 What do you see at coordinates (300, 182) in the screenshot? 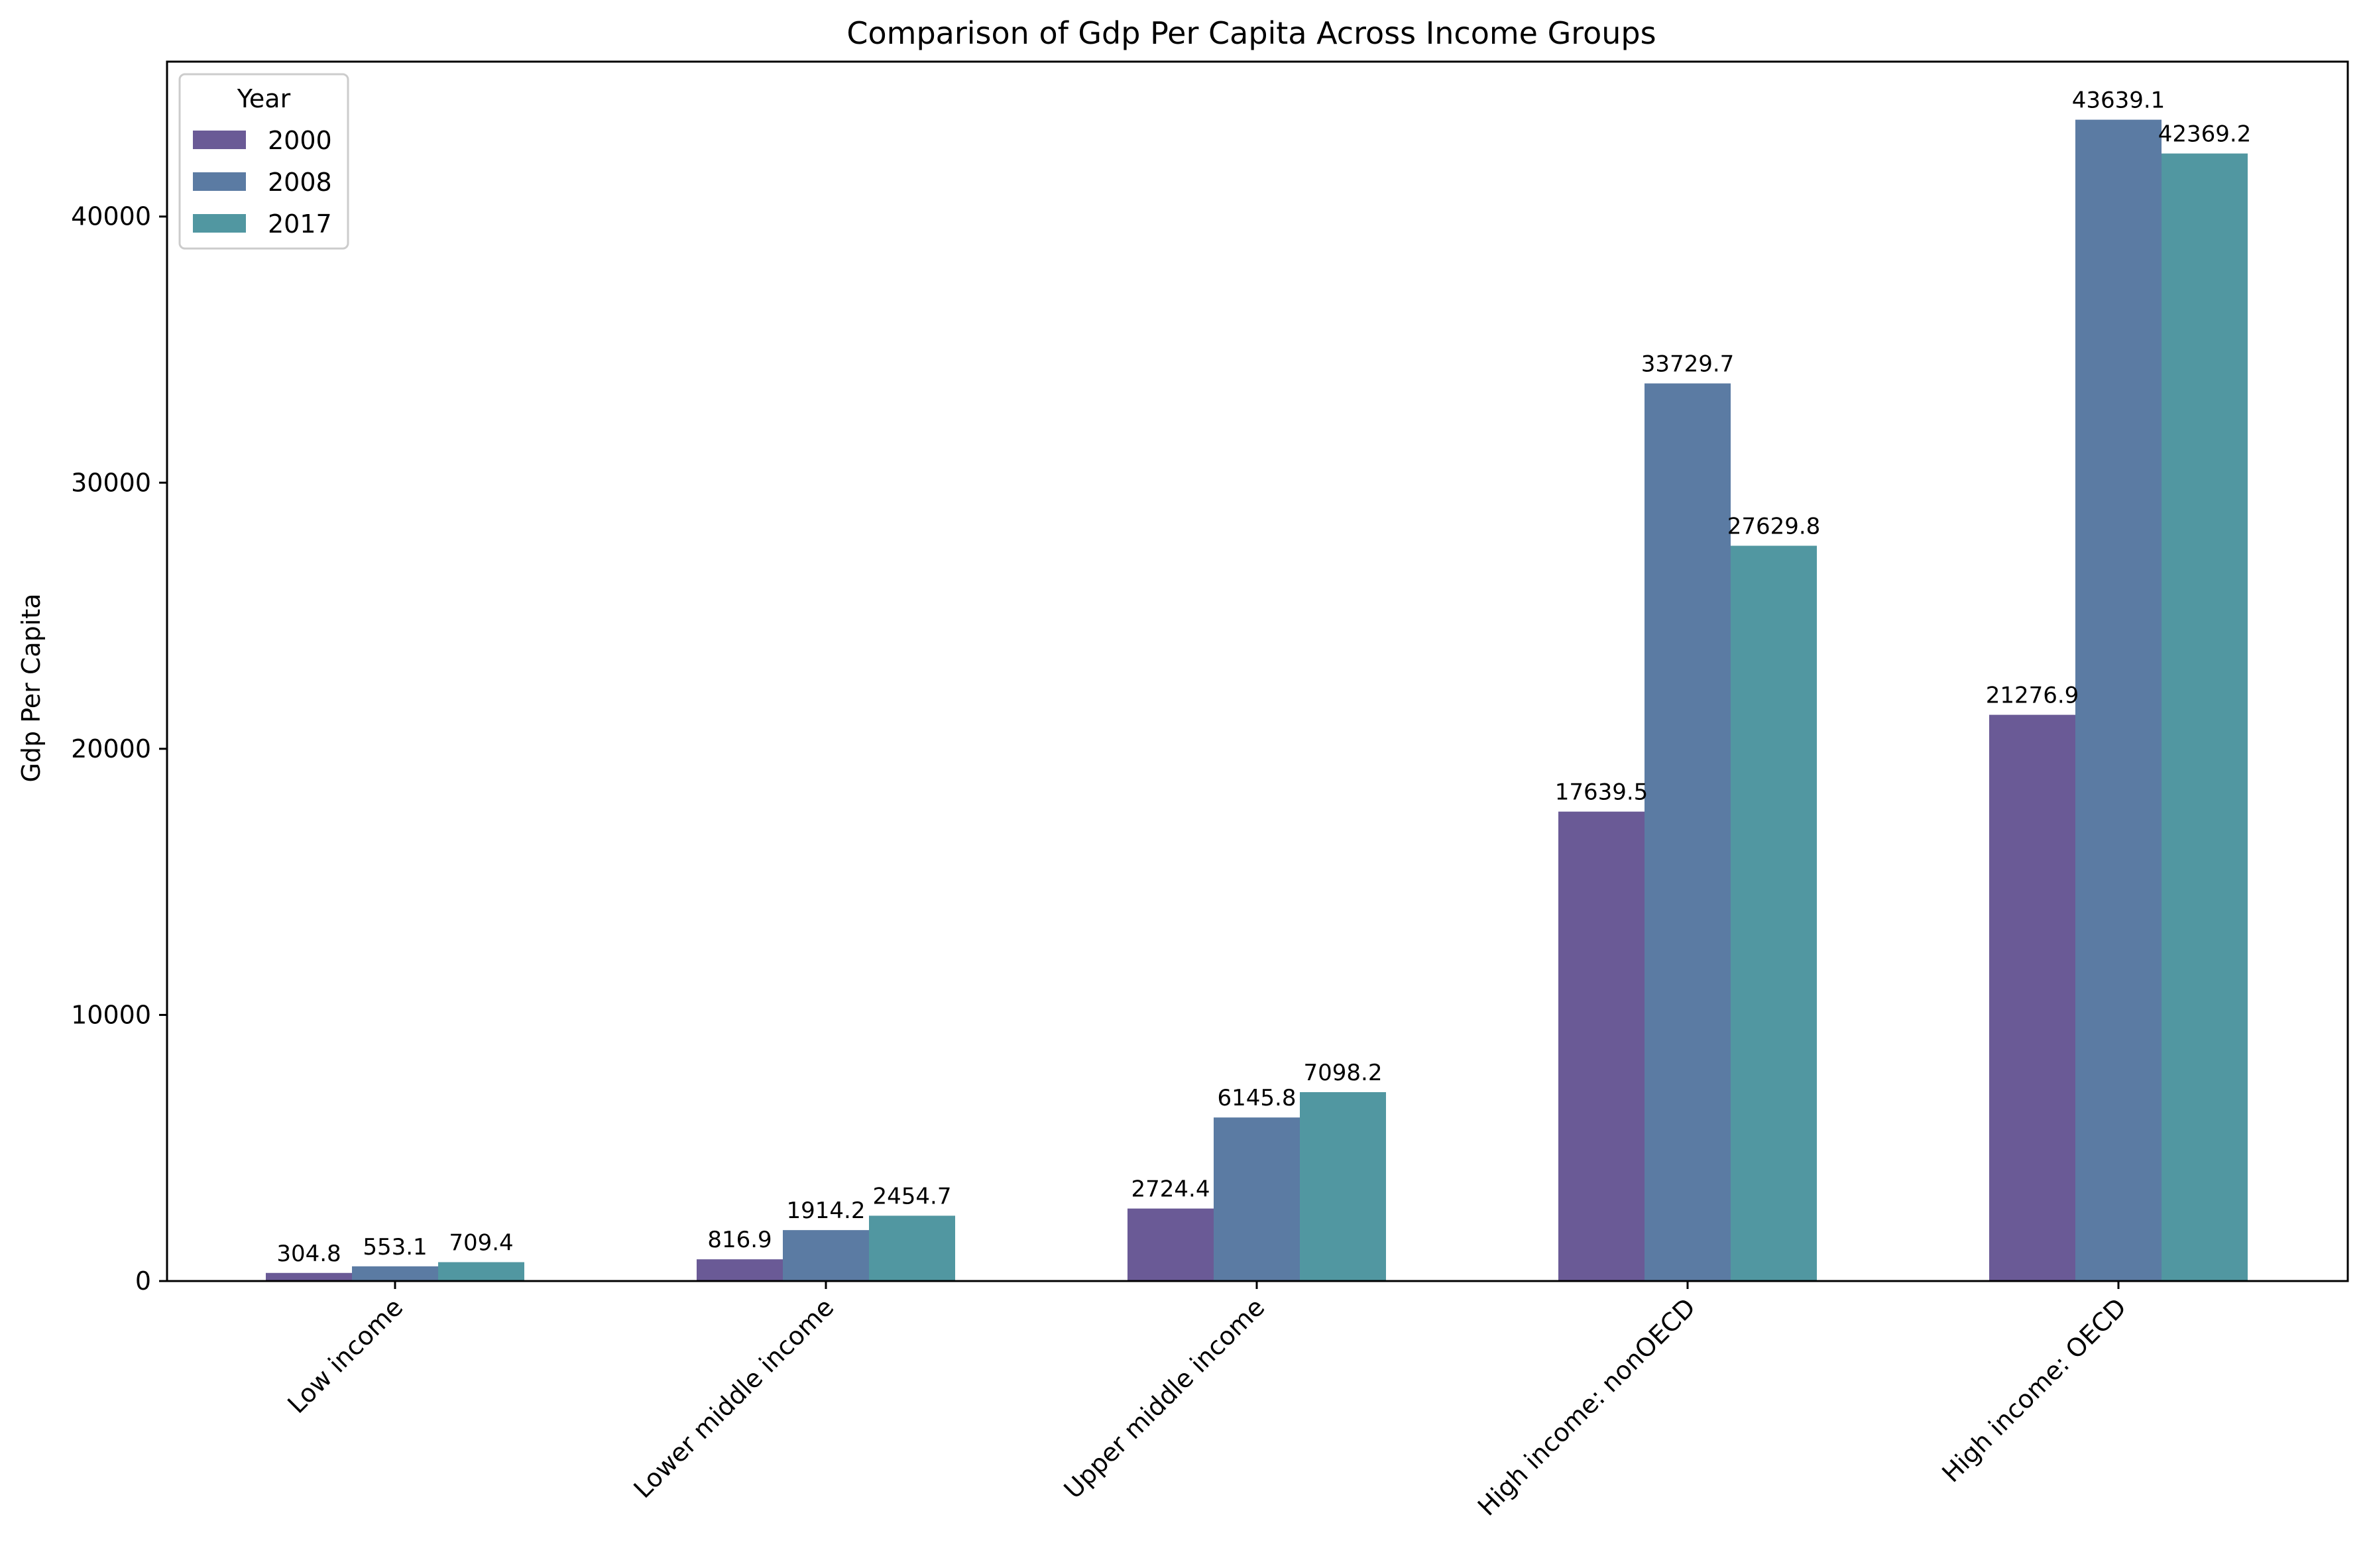
I see `legend-label: 2008` at bounding box center [300, 182].